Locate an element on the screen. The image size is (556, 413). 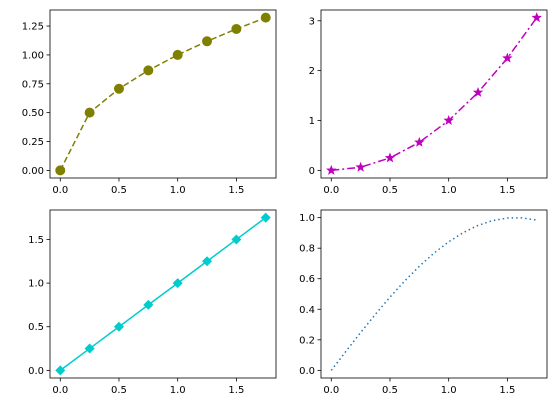
y-tick-label: 3 is located at coordinates (312, 21).